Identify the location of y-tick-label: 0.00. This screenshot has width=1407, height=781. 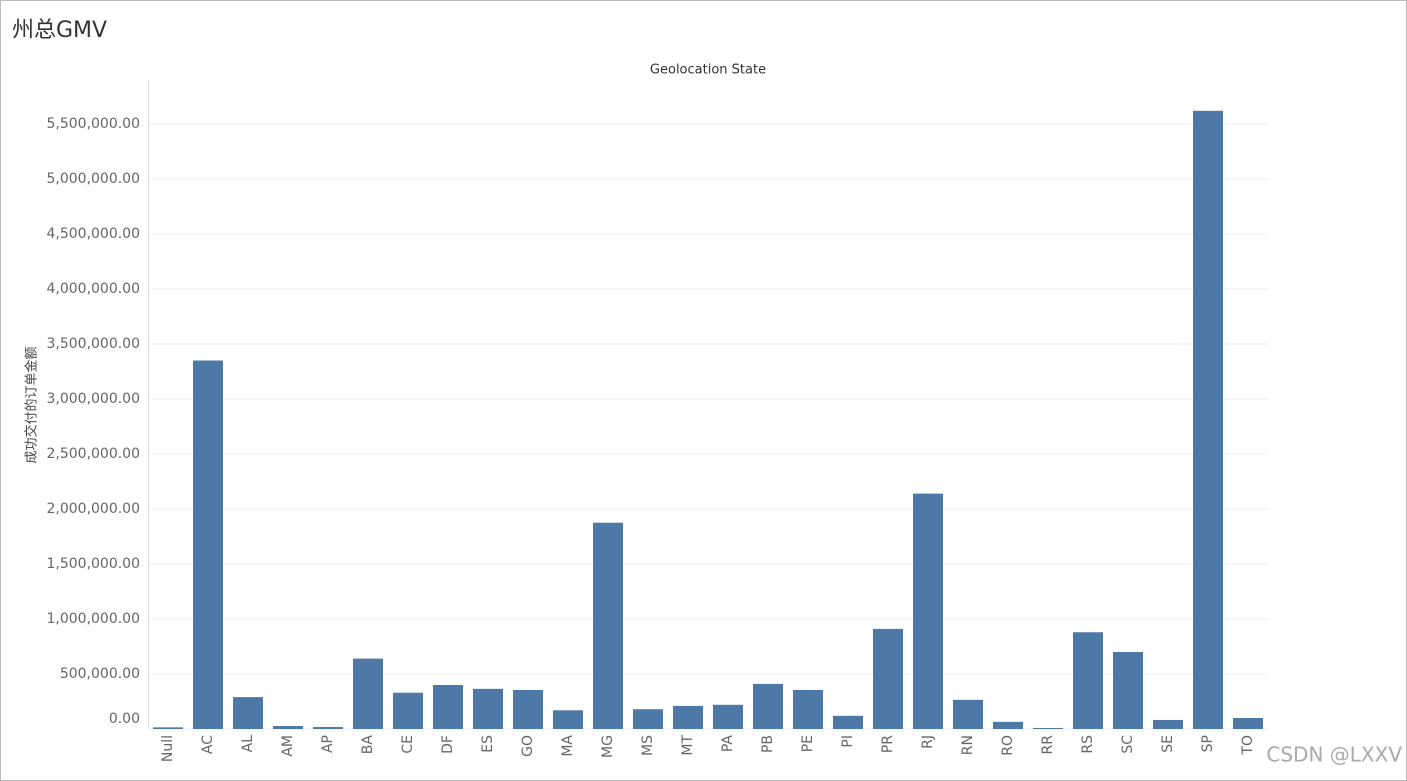
(124, 719).